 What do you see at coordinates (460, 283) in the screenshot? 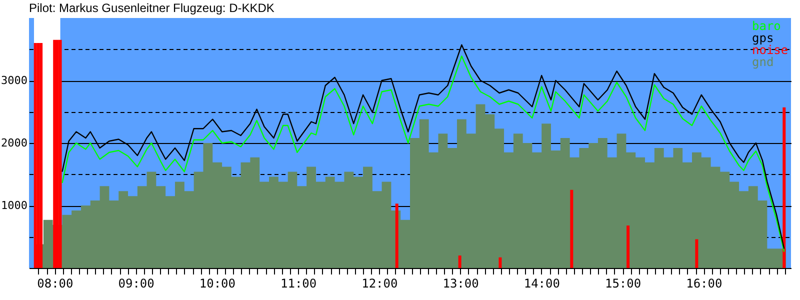
I see `x-tick-label: 13:00` at bounding box center [460, 283].